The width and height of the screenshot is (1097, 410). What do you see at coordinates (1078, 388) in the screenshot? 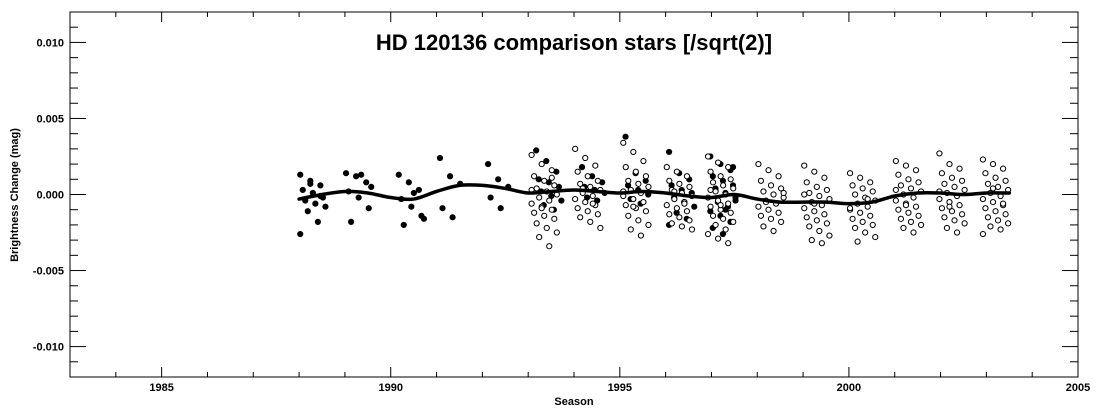
I see `x-tick-label: 2005` at bounding box center [1078, 388].